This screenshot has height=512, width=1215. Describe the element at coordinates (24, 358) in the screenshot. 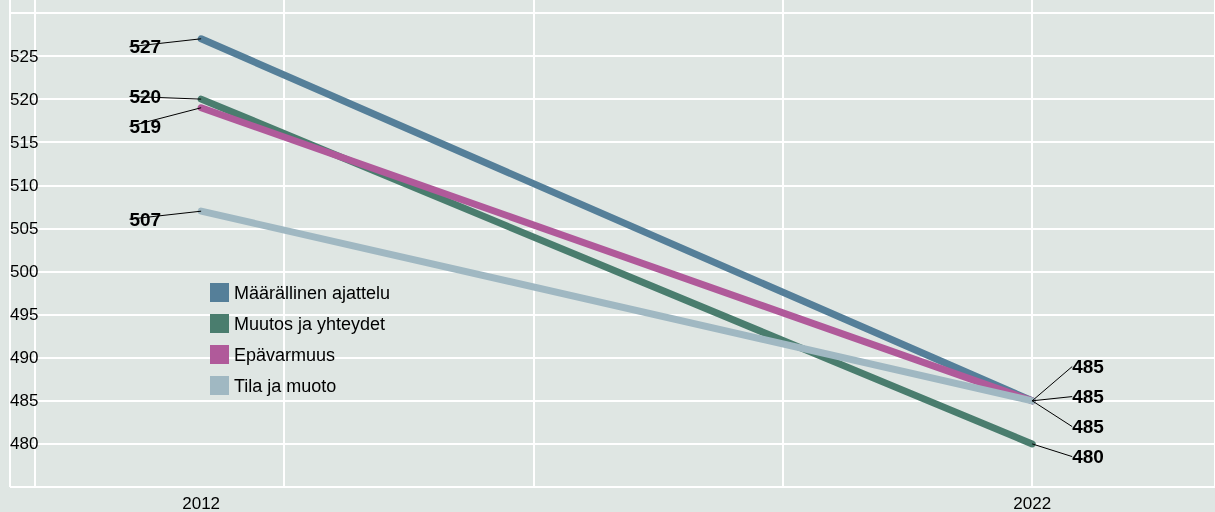

I see `y-tick-label: 490` at that location.